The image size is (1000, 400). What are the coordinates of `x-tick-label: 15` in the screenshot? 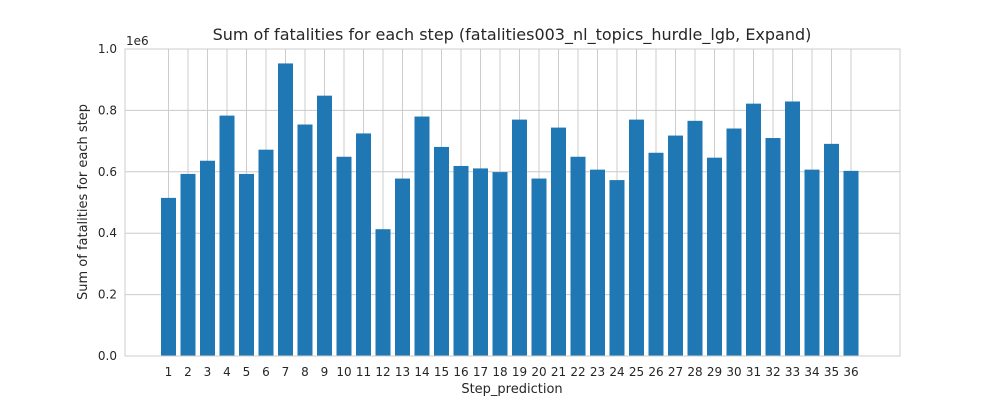 It's located at (441, 372).